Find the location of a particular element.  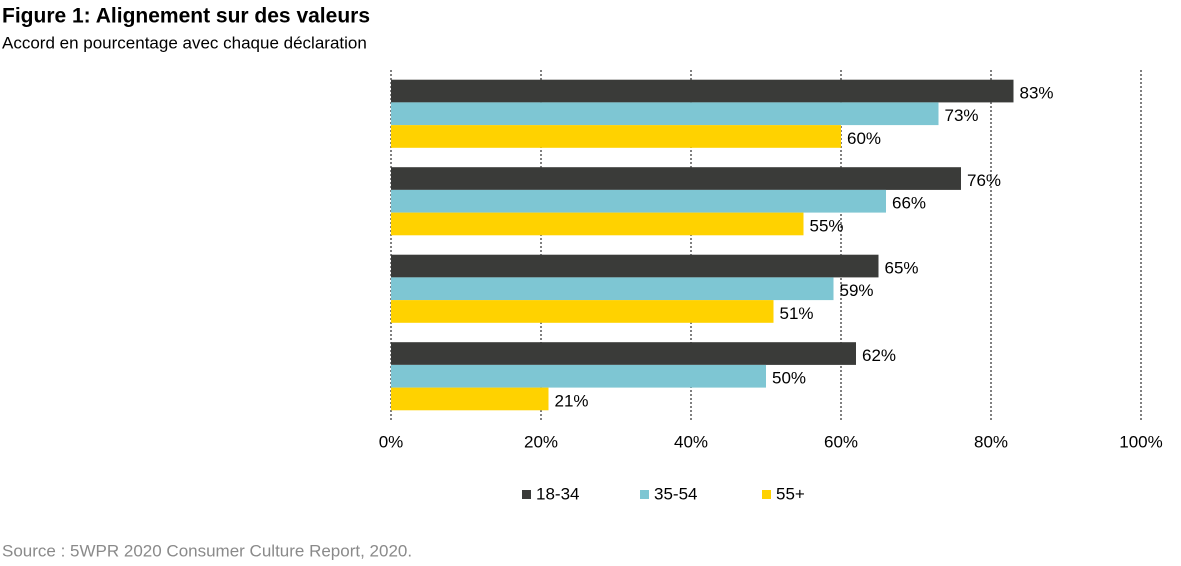

legend-label: 18-34 is located at coordinates (557, 493).